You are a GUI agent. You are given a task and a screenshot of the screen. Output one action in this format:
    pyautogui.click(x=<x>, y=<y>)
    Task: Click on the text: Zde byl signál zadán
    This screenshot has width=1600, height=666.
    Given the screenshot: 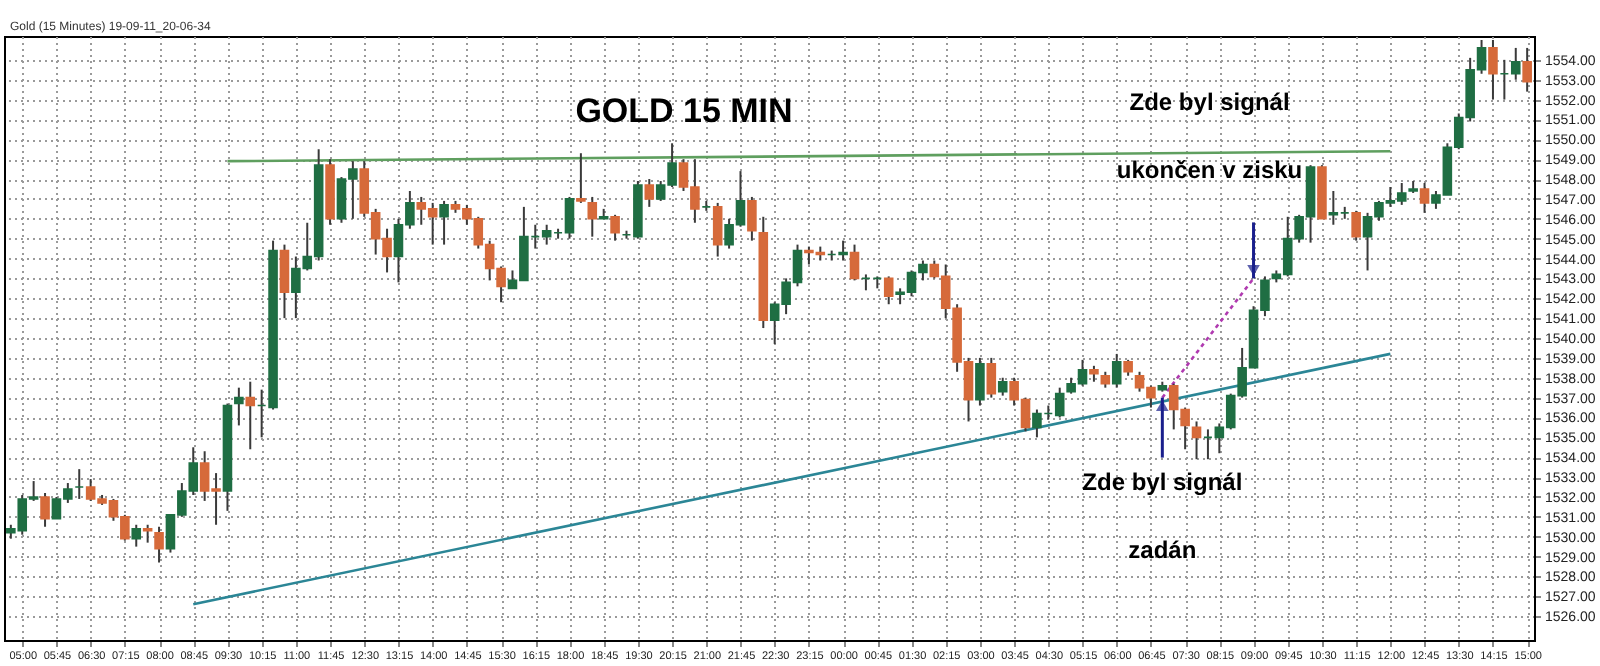 What is the action you would take?
    pyautogui.click(x=1162, y=515)
    